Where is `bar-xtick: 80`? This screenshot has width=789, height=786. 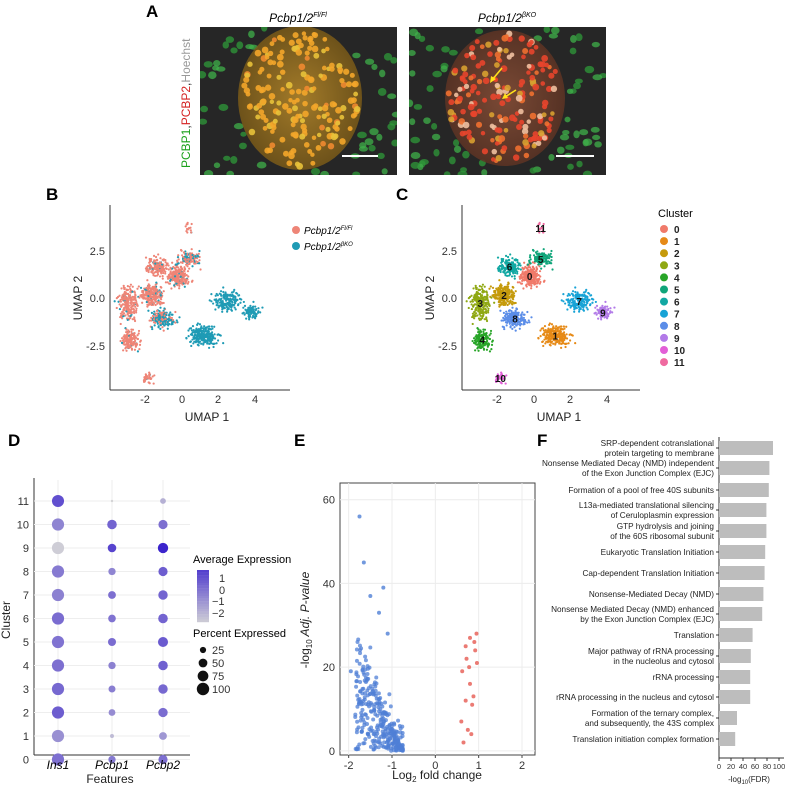 bar-xtick: 80 is located at coordinates (767, 766).